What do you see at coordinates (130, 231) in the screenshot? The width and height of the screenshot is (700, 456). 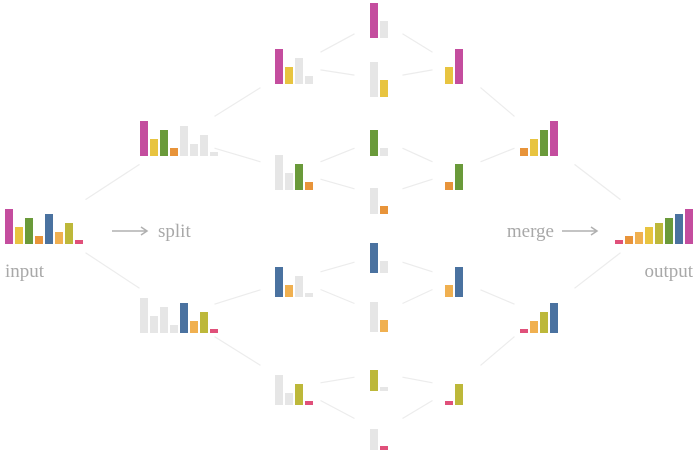 I see `split-arrow` at bounding box center [130, 231].